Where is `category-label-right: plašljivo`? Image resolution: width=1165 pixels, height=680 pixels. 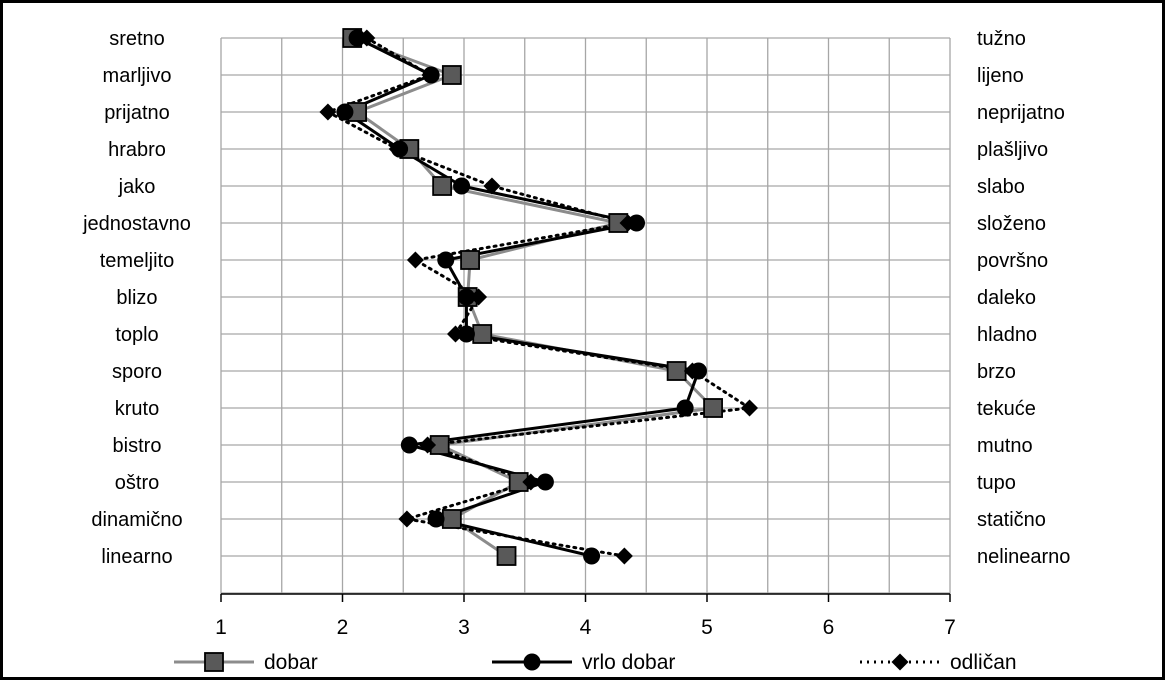
category-label-right: plašljivo is located at coordinates (1012, 150).